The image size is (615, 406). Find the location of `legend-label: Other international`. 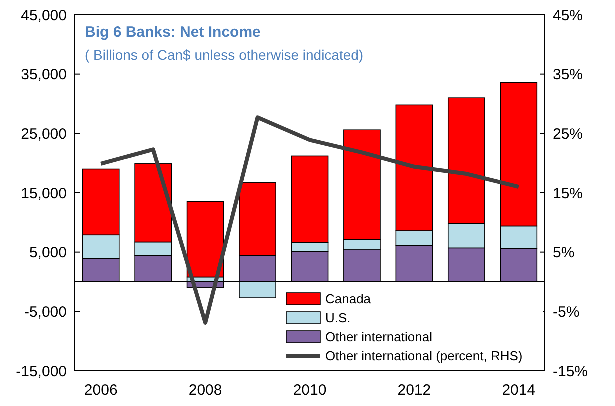

legend-label: Other international is located at coordinates (379, 337).